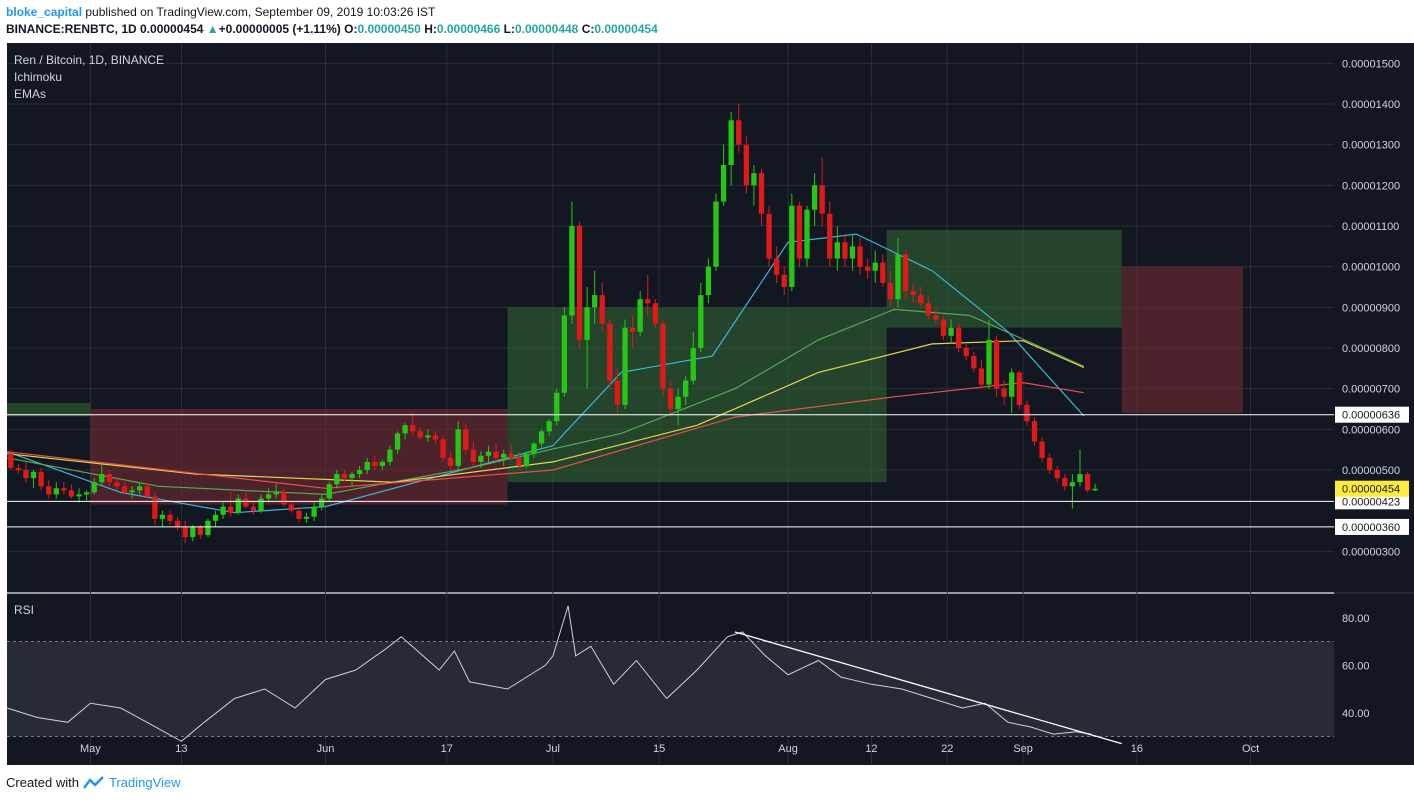 The height and width of the screenshot is (801, 1414). What do you see at coordinates (1371, 268) in the screenshot?
I see `price-tick-label: 0.00001000` at bounding box center [1371, 268].